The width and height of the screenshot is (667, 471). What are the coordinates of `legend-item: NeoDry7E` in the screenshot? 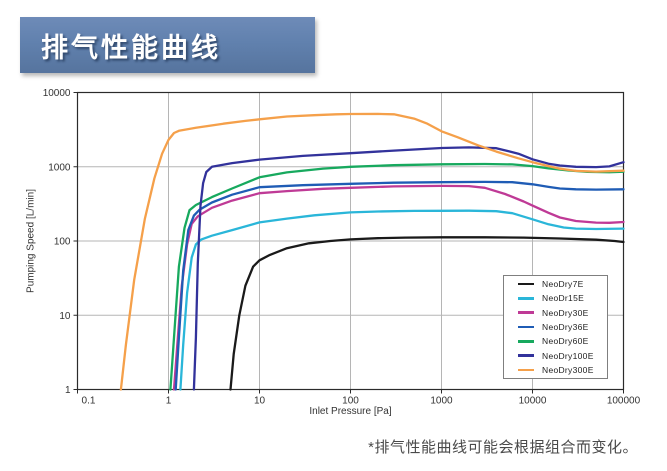 It's located at (555, 284).